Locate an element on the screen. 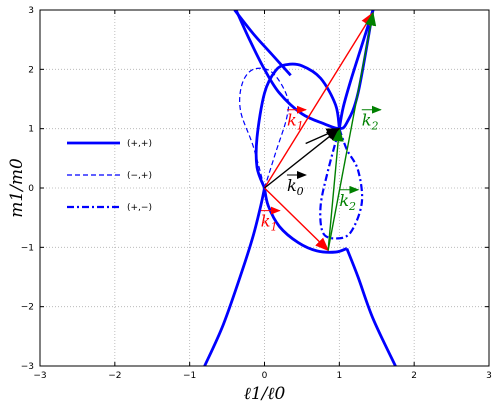 This screenshot has height=406, width=498. y-tick-label: 0 is located at coordinates (31, 189).